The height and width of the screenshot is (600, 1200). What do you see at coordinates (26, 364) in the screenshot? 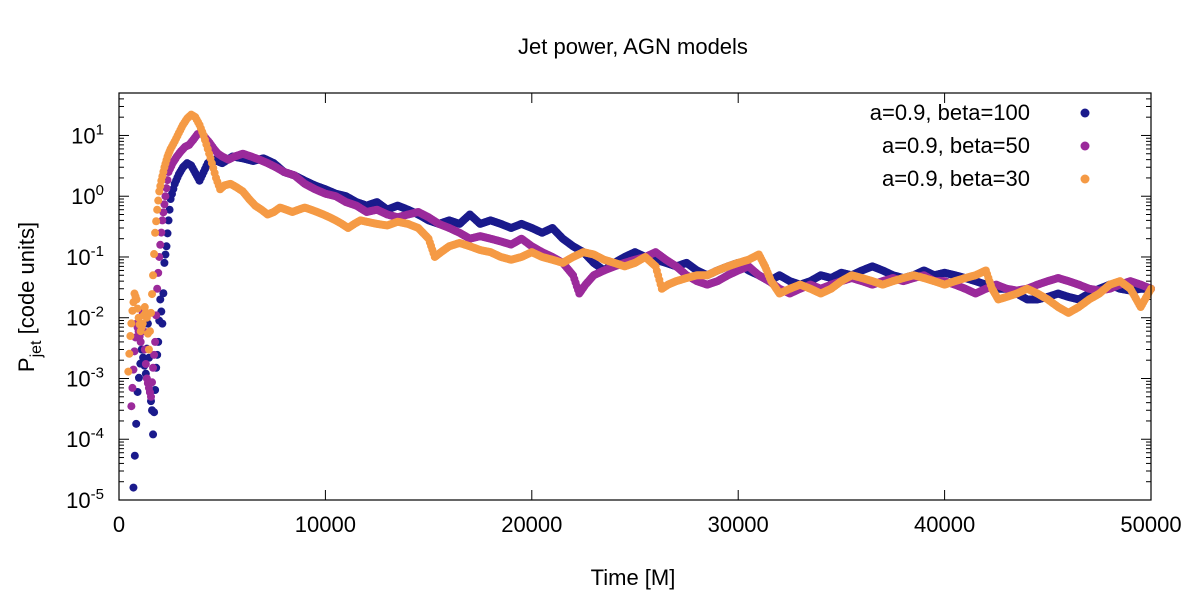
I see `y-axis-label-base: P` at bounding box center [26, 364].